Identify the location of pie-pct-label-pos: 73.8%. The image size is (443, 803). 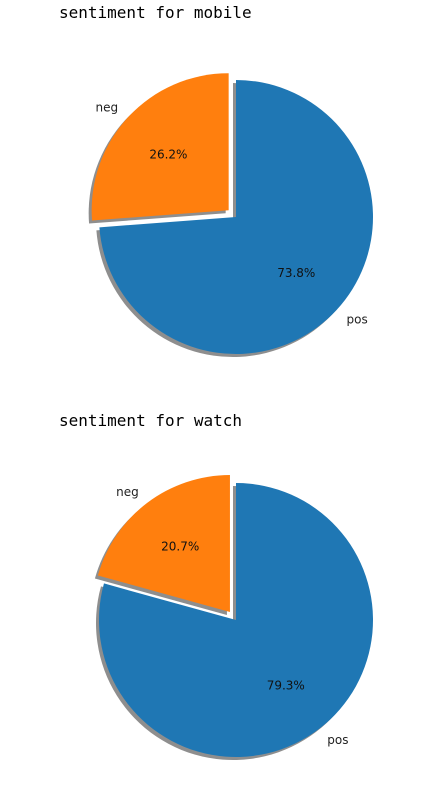
(296, 273).